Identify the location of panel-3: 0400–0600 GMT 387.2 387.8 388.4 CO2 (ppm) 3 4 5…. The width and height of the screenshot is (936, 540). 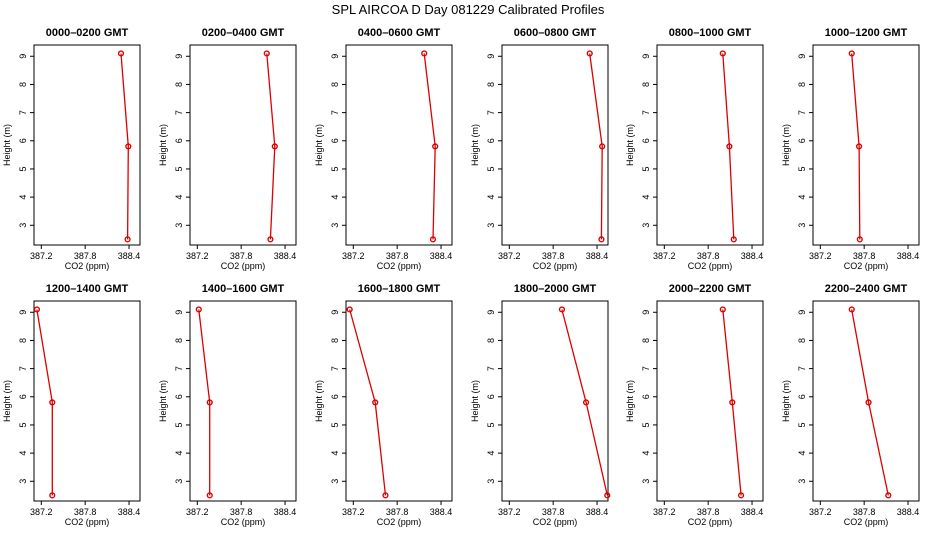
(383, 149).